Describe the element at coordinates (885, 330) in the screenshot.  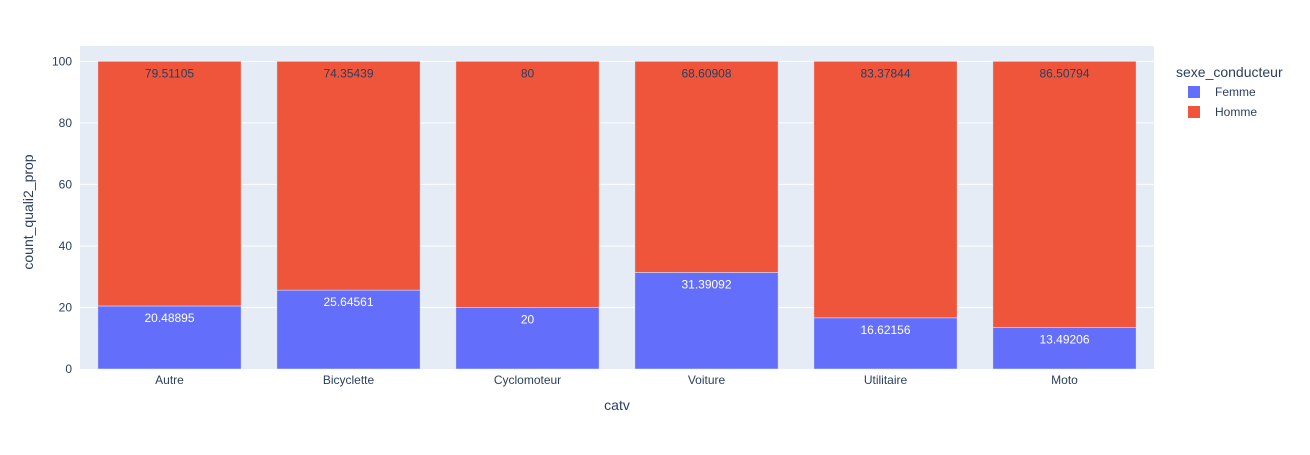
I see `data-label: 16.62156` at that location.